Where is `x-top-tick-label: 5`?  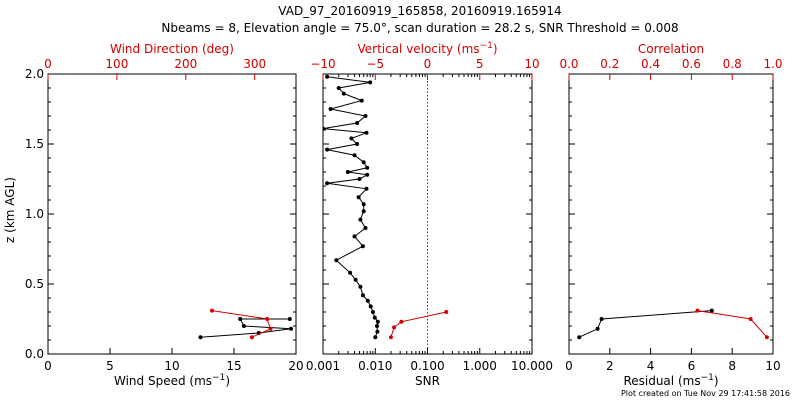
x-top-tick-label: 5 is located at coordinates (480, 64).